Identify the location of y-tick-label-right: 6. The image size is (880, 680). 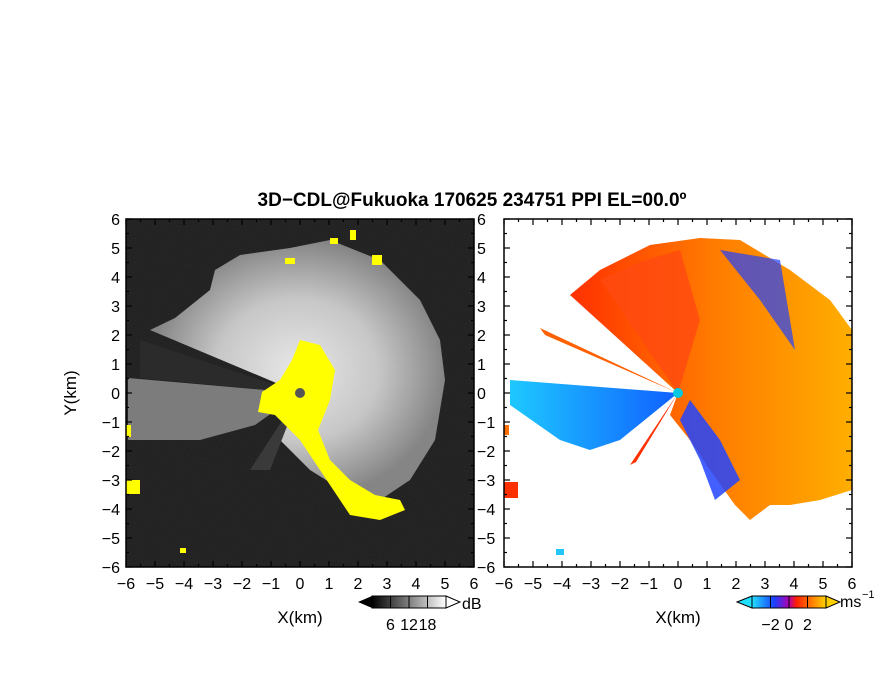
(481, 220).